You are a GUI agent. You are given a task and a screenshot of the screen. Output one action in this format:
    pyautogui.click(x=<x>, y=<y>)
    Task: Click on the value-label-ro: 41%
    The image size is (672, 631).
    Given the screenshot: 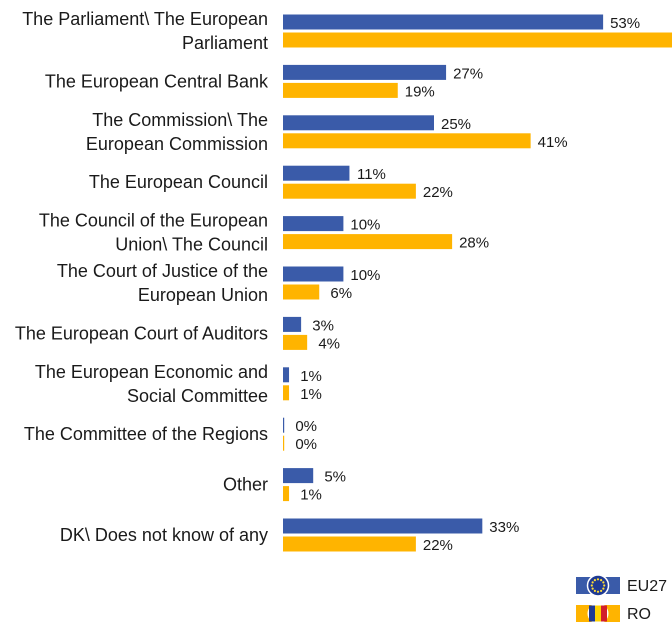 What is the action you would take?
    pyautogui.click(x=553, y=142)
    